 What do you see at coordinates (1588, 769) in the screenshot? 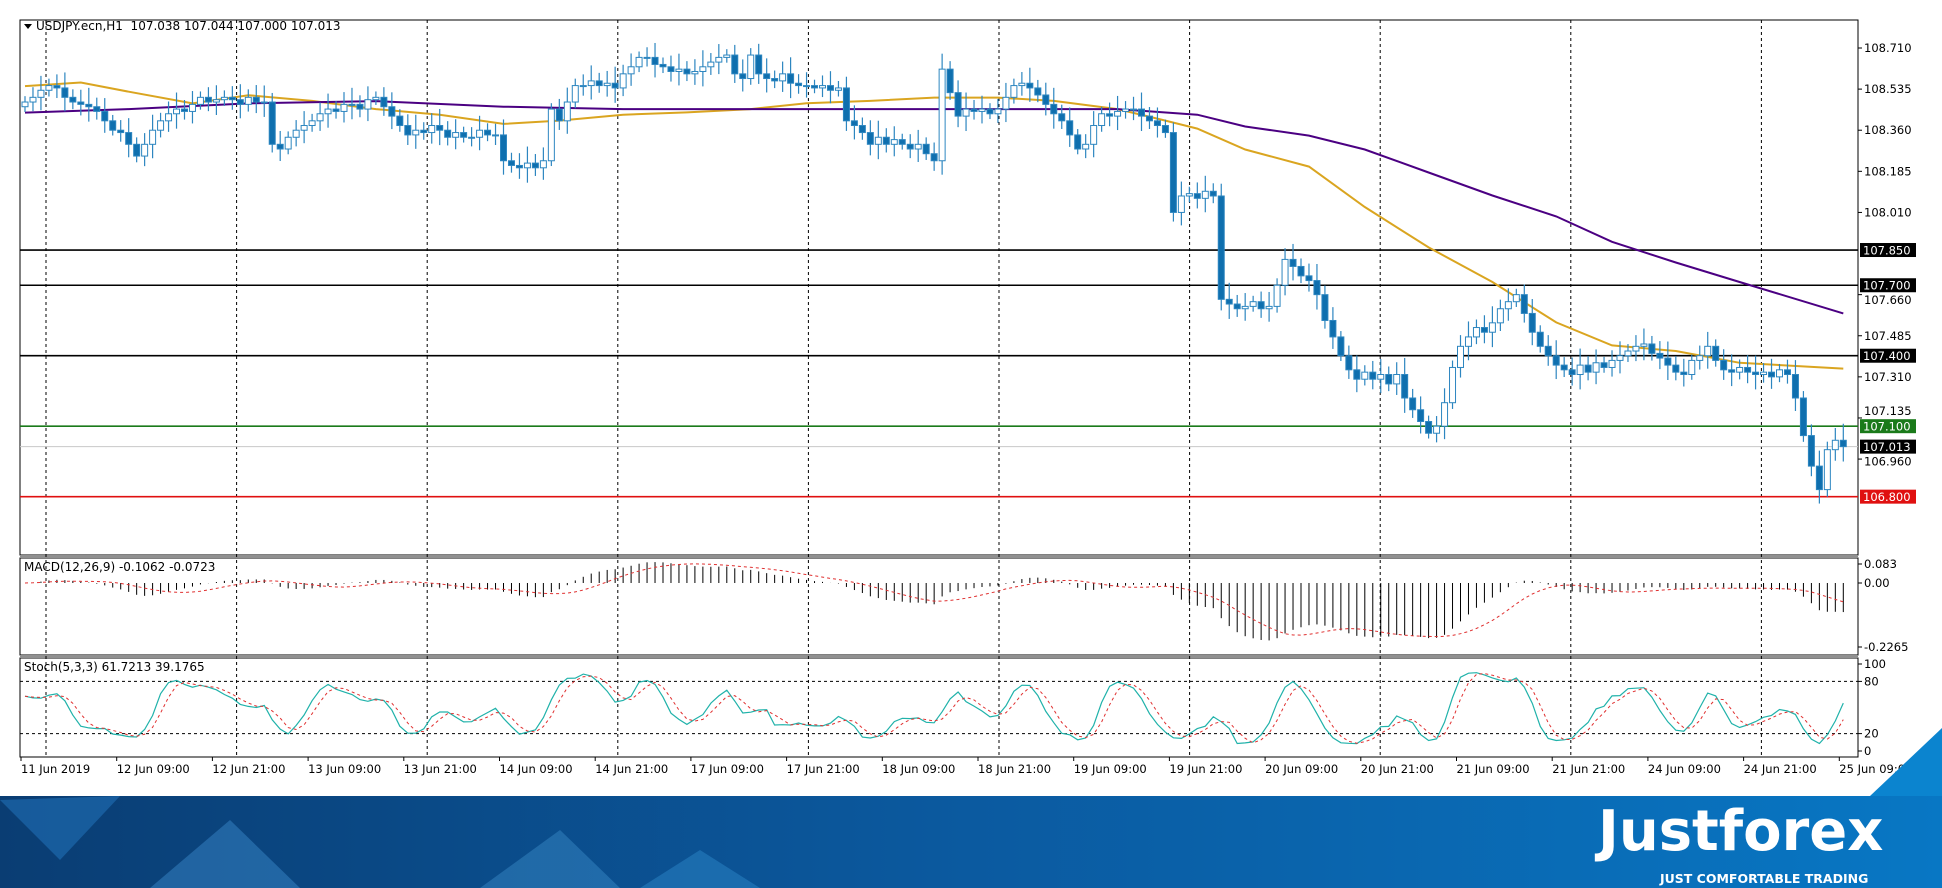
I see `time-tick-label: 21 Jun 21:00` at bounding box center [1588, 769].